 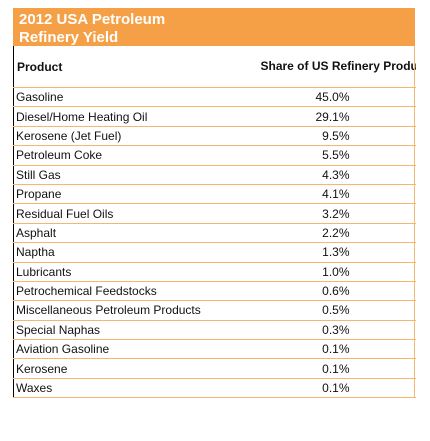 I want to click on product-cell: Kerosene (Jet Fuel), so click(x=135, y=136).